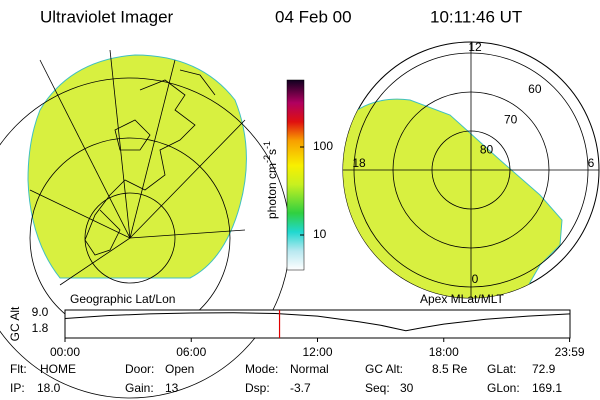  Describe the element at coordinates (40, 312) in the screenshot. I see `y-tick-label: 9.0` at that location.